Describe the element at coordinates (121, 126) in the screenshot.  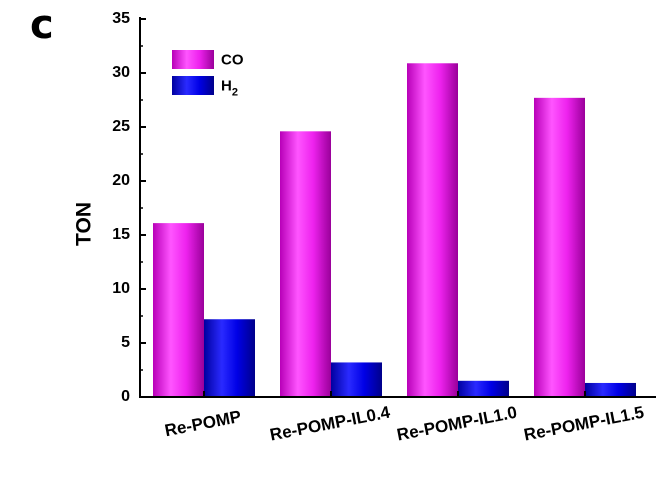
I see `y-tick-label: 25` at that location.